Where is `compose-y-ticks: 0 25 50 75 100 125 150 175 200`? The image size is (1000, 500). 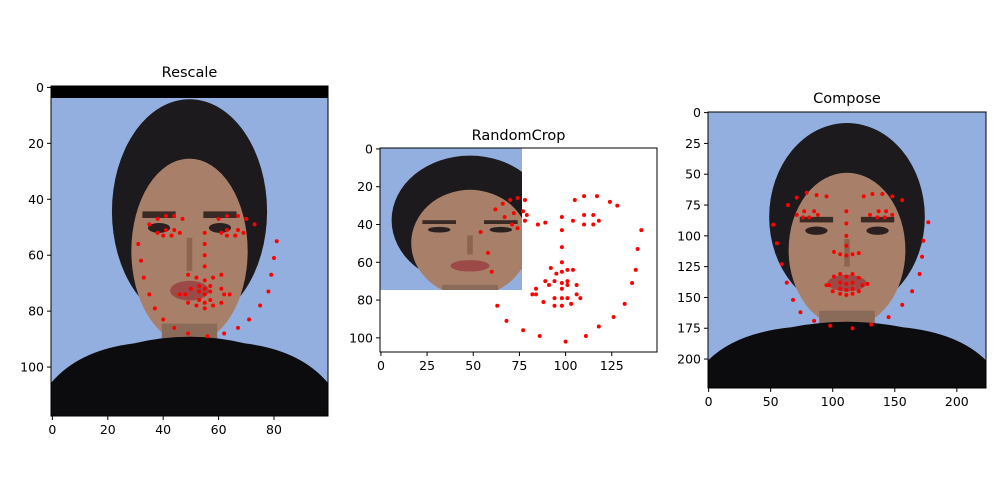 compose-y-ticks: 0 25 50 75 100 125 150 175 200 is located at coordinates (692, 236).